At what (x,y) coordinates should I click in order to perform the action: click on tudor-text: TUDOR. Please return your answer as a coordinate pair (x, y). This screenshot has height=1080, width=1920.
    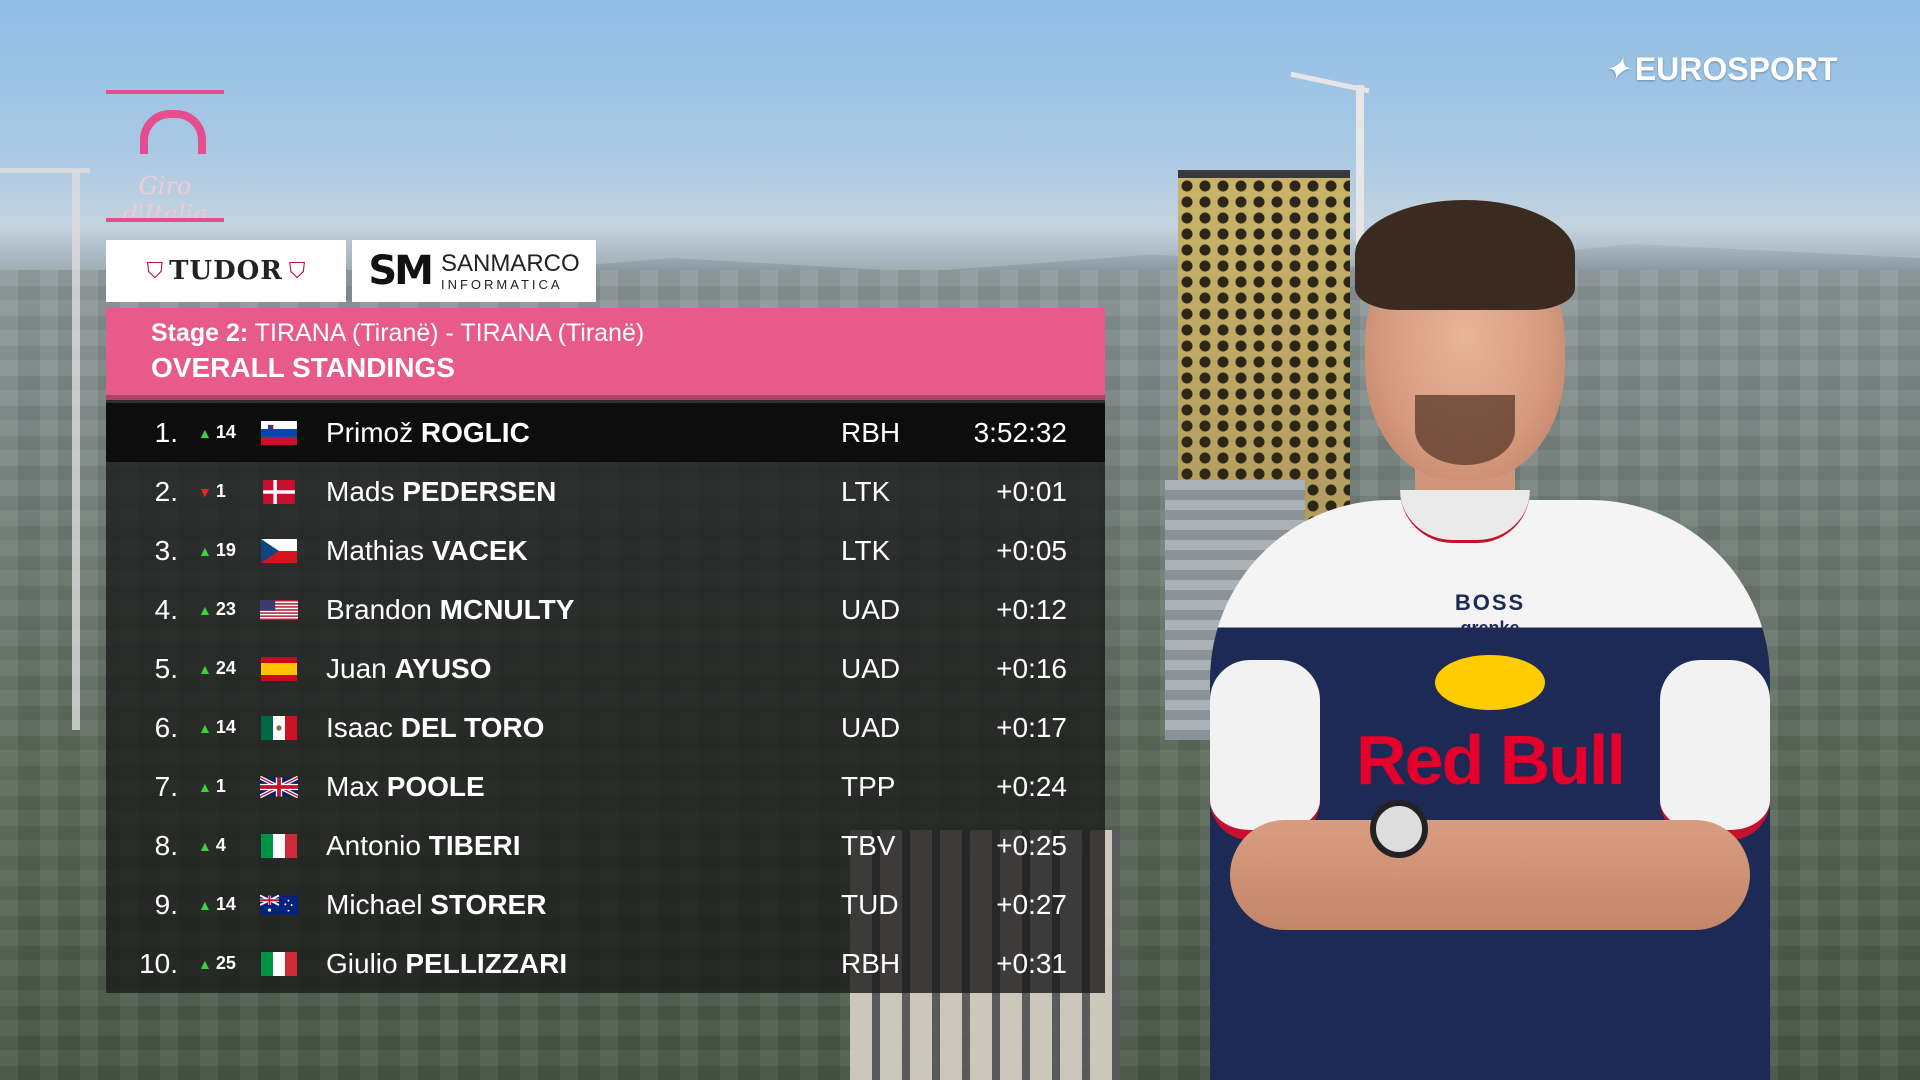
    Looking at the image, I should click on (226, 271).